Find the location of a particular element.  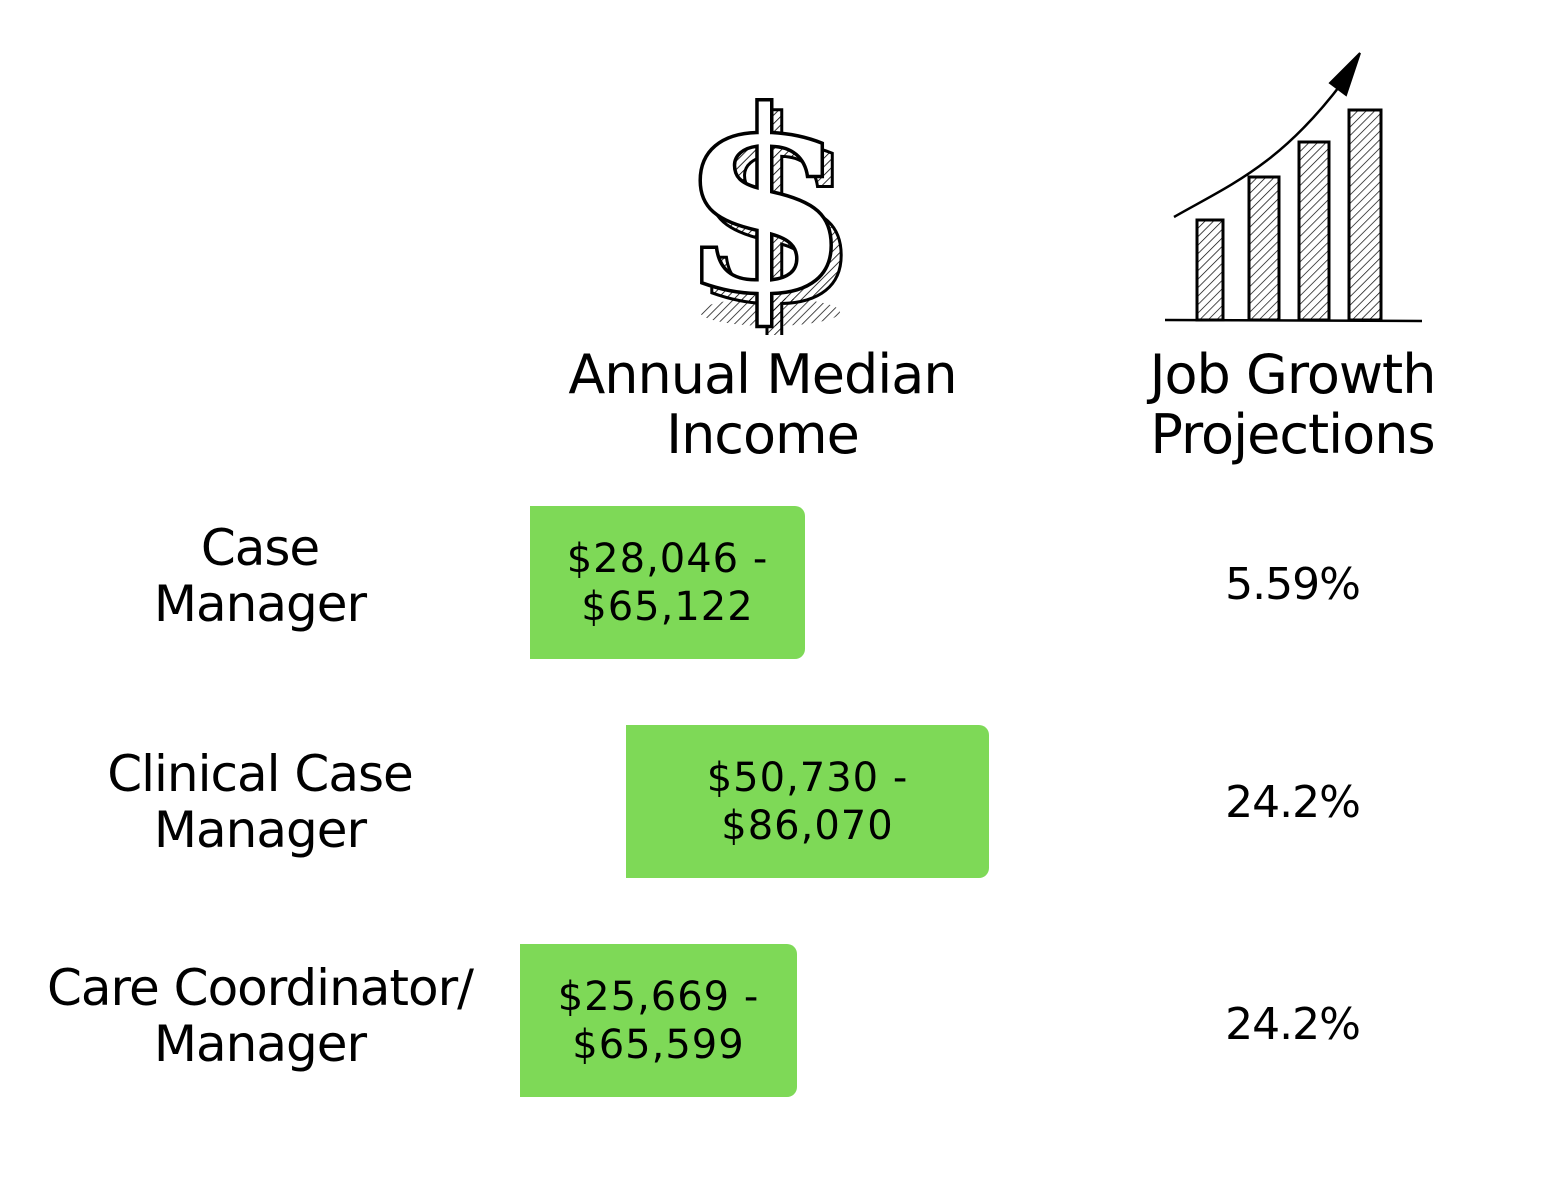

dollar-sign-icon: $ $ is located at coordinates (765, 192).